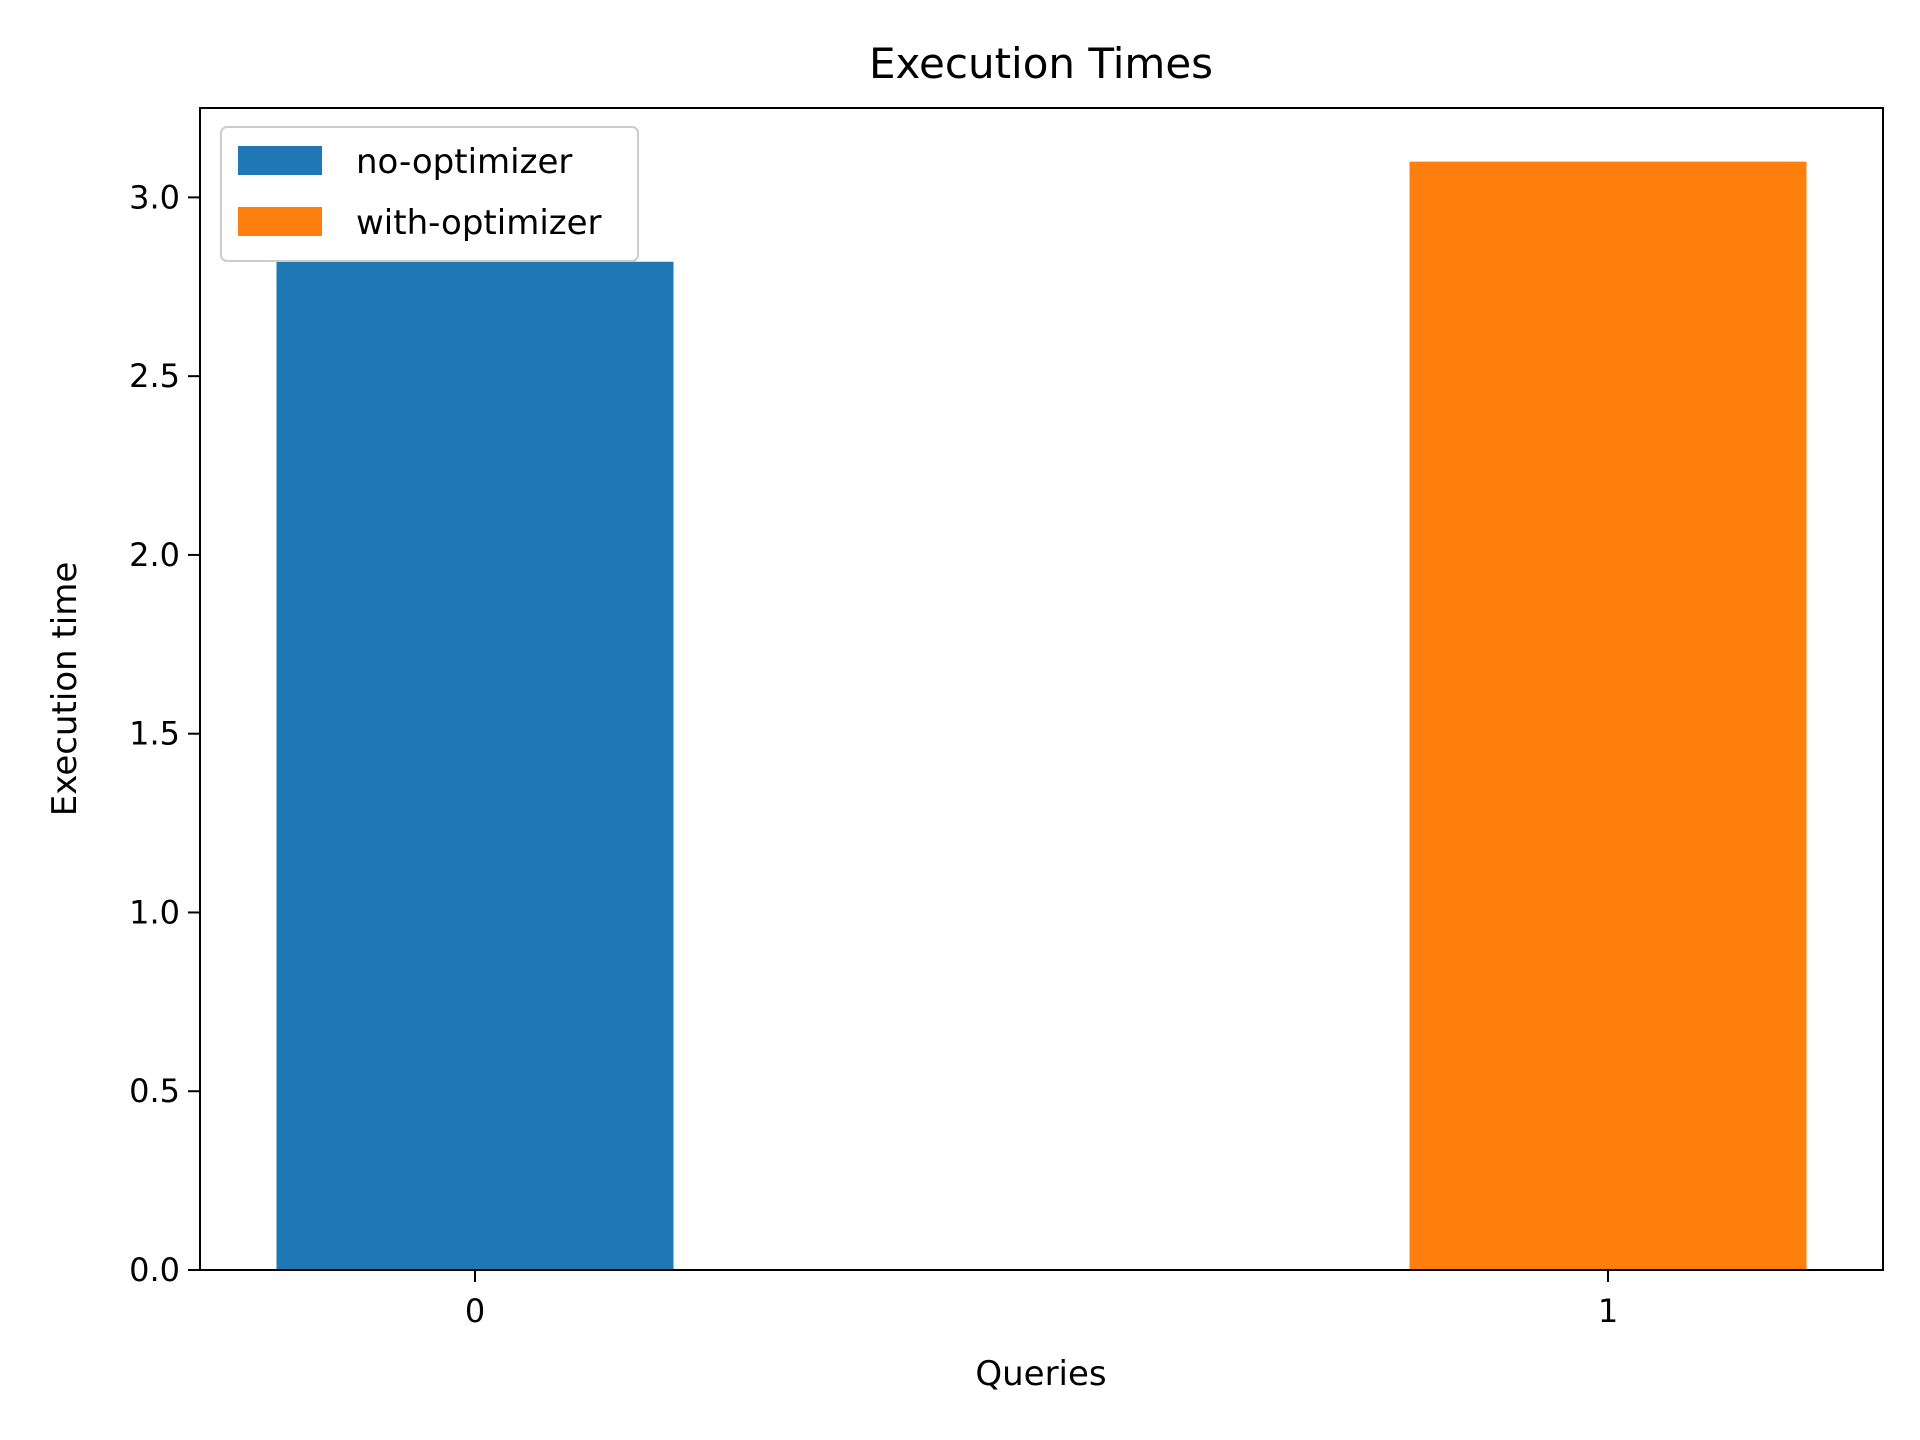  What do you see at coordinates (154, 734) in the screenshot?
I see `y-tick-label: 1.5` at bounding box center [154, 734].